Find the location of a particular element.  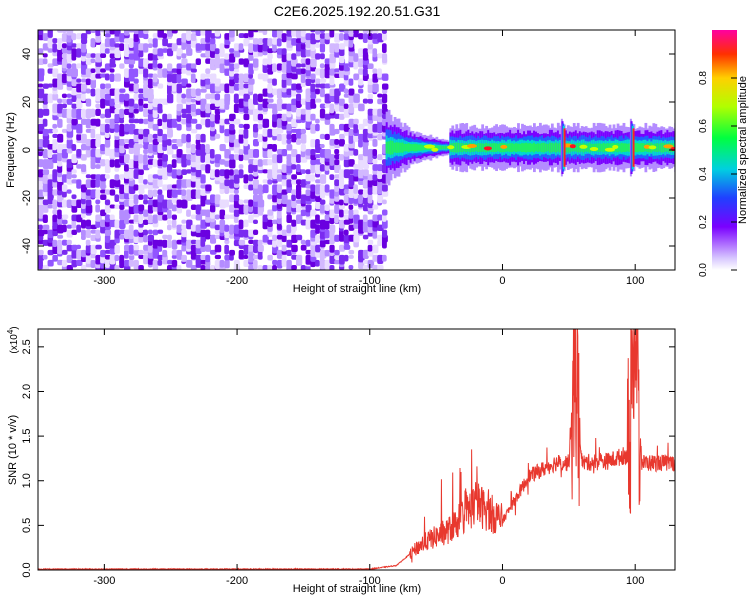

colorbar-tick-label: 0.2 is located at coordinates (703, 222).